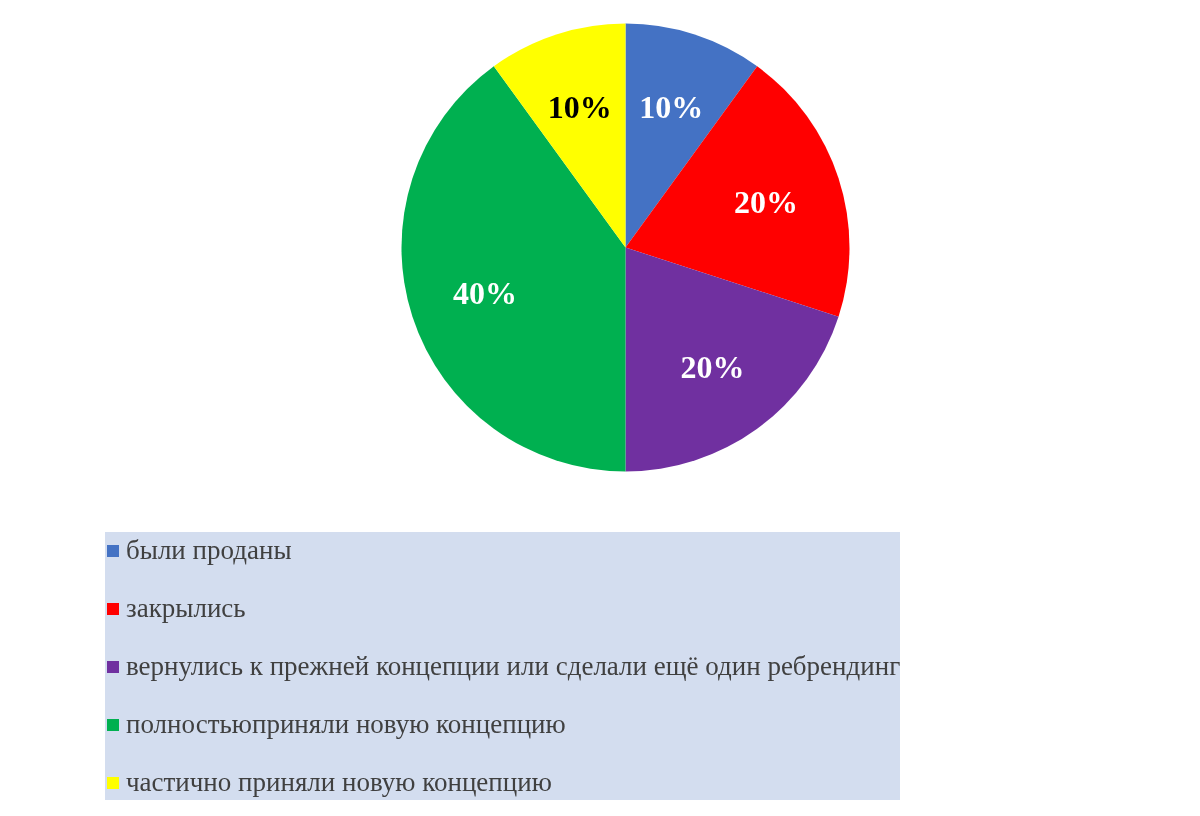 This screenshot has width=1200, height=816. What do you see at coordinates (339, 782) in the screenshot?
I see `legend-label: частично приняли новую концепцию` at bounding box center [339, 782].